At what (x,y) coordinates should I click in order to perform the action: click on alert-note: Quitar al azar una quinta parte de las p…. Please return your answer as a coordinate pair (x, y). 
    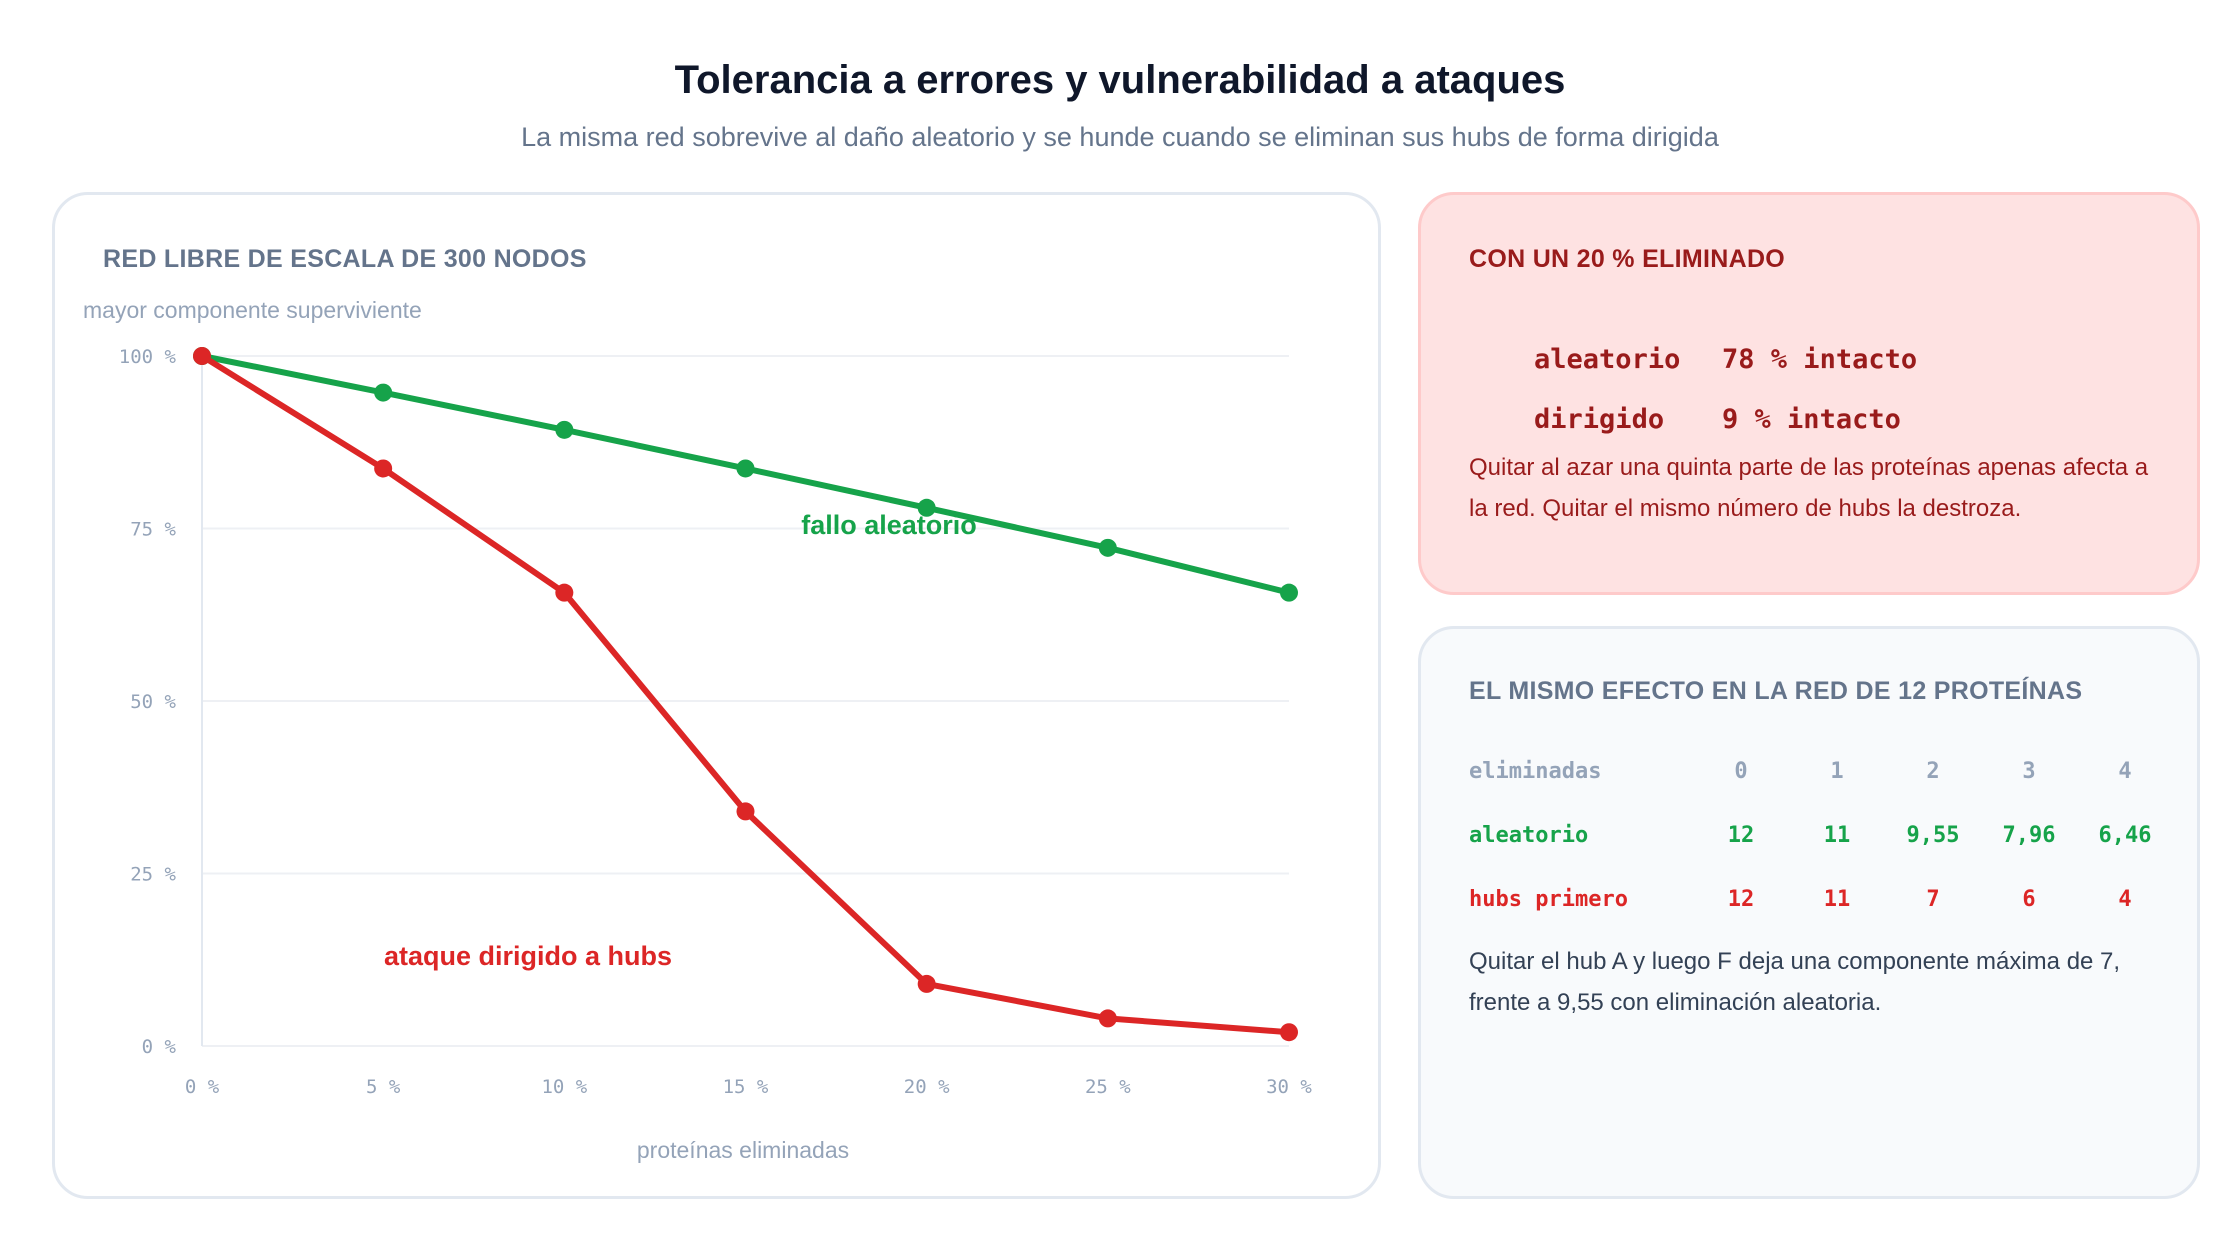
    Looking at the image, I should click on (1809, 488).